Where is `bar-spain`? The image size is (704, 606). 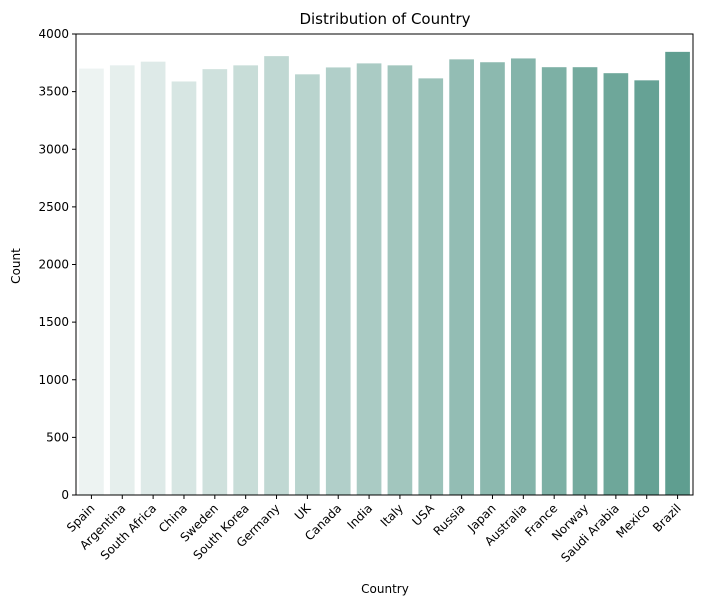 bar-spain is located at coordinates (91, 281).